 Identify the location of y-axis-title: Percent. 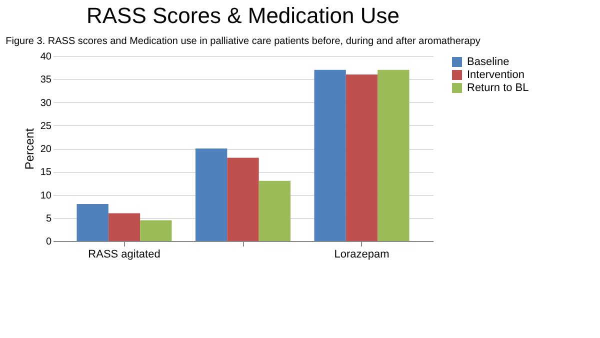
(29, 149).